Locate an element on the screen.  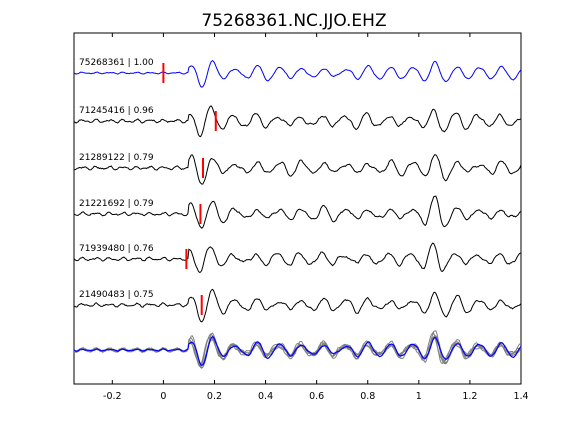
x-tick-label: 0.8 is located at coordinates (367, 396).